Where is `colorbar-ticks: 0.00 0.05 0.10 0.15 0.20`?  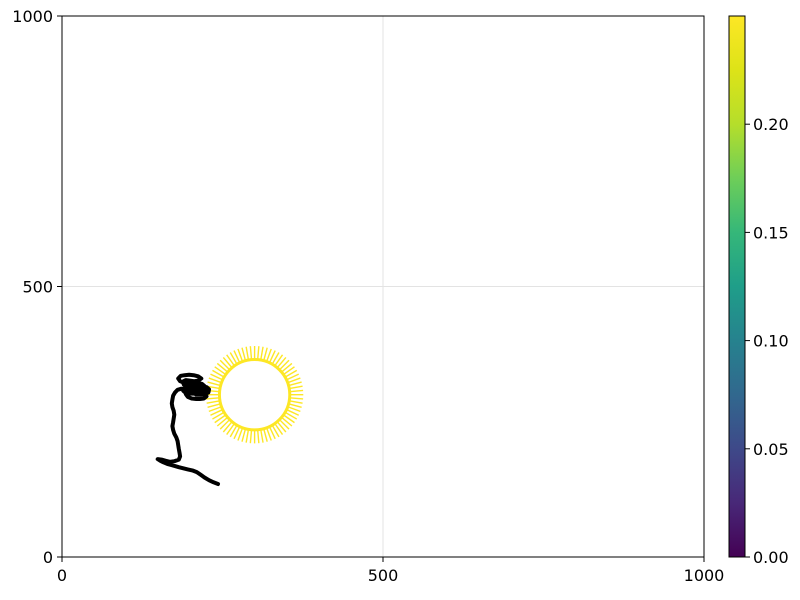
colorbar-ticks: 0.00 0.05 0.10 0.15 0.20 is located at coordinates (767, 341).